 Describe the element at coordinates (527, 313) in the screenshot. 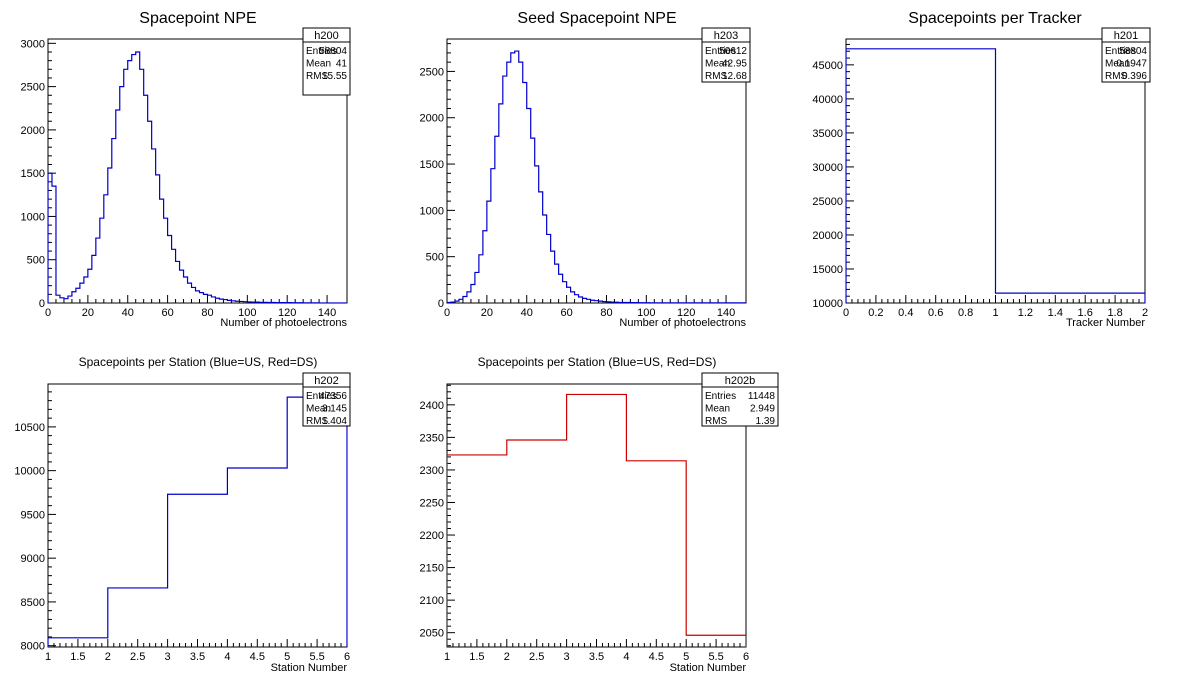

I see `x-tick-label: 40` at that location.